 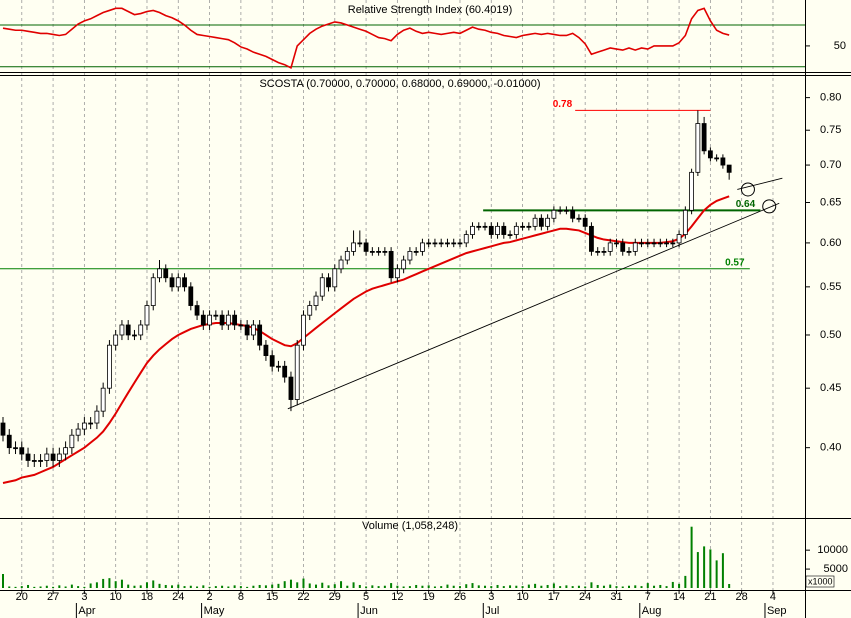 I want to click on y-tick-label: 0.60, so click(x=830, y=243).